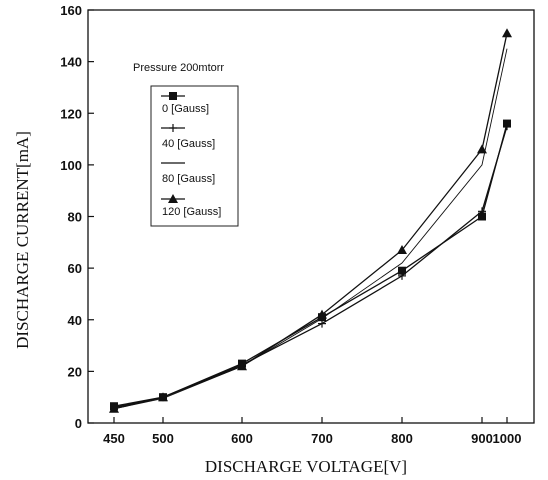  What do you see at coordinates (75, 320) in the screenshot?
I see `y-tick-label: 40` at bounding box center [75, 320].